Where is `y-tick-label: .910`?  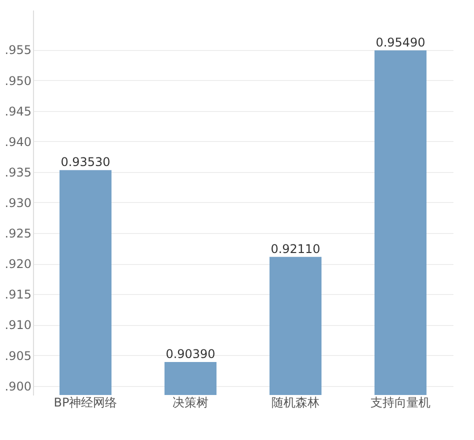
y-tick-label: .910 is located at coordinates (18, 325).